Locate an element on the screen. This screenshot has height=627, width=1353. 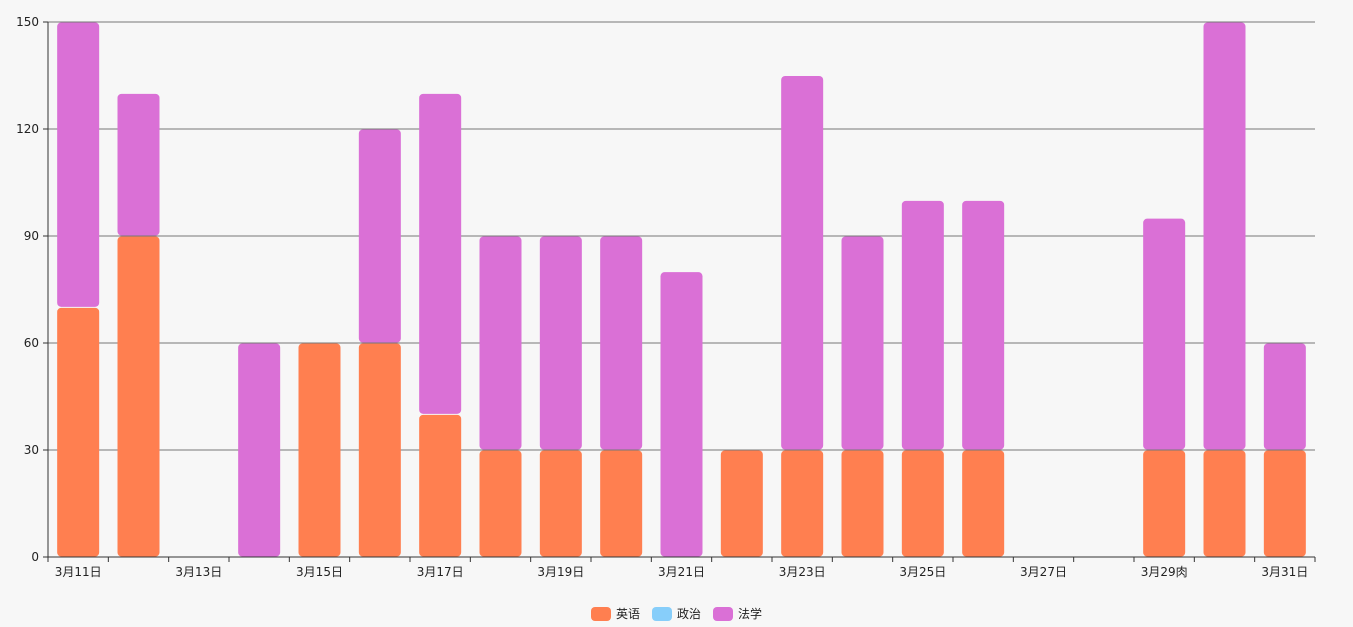
bar-law-3月16日 is located at coordinates (379, 236).